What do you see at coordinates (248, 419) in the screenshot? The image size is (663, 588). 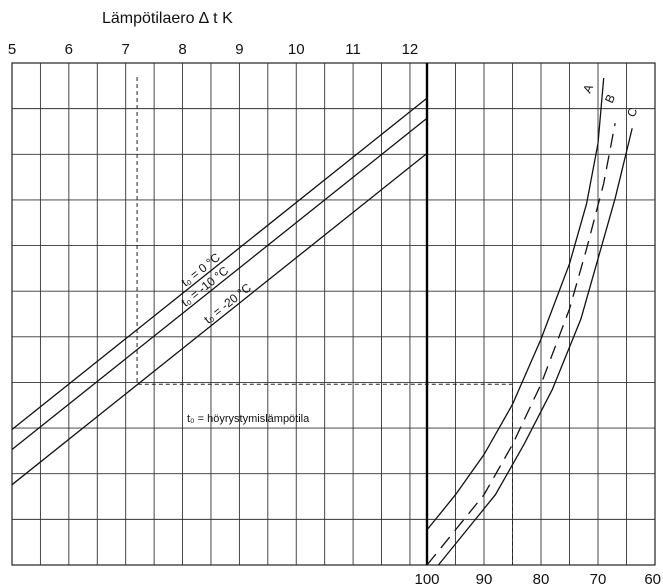 I see `annotation-note: t₀ = höyrystymislämpötila` at bounding box center [248, 419].